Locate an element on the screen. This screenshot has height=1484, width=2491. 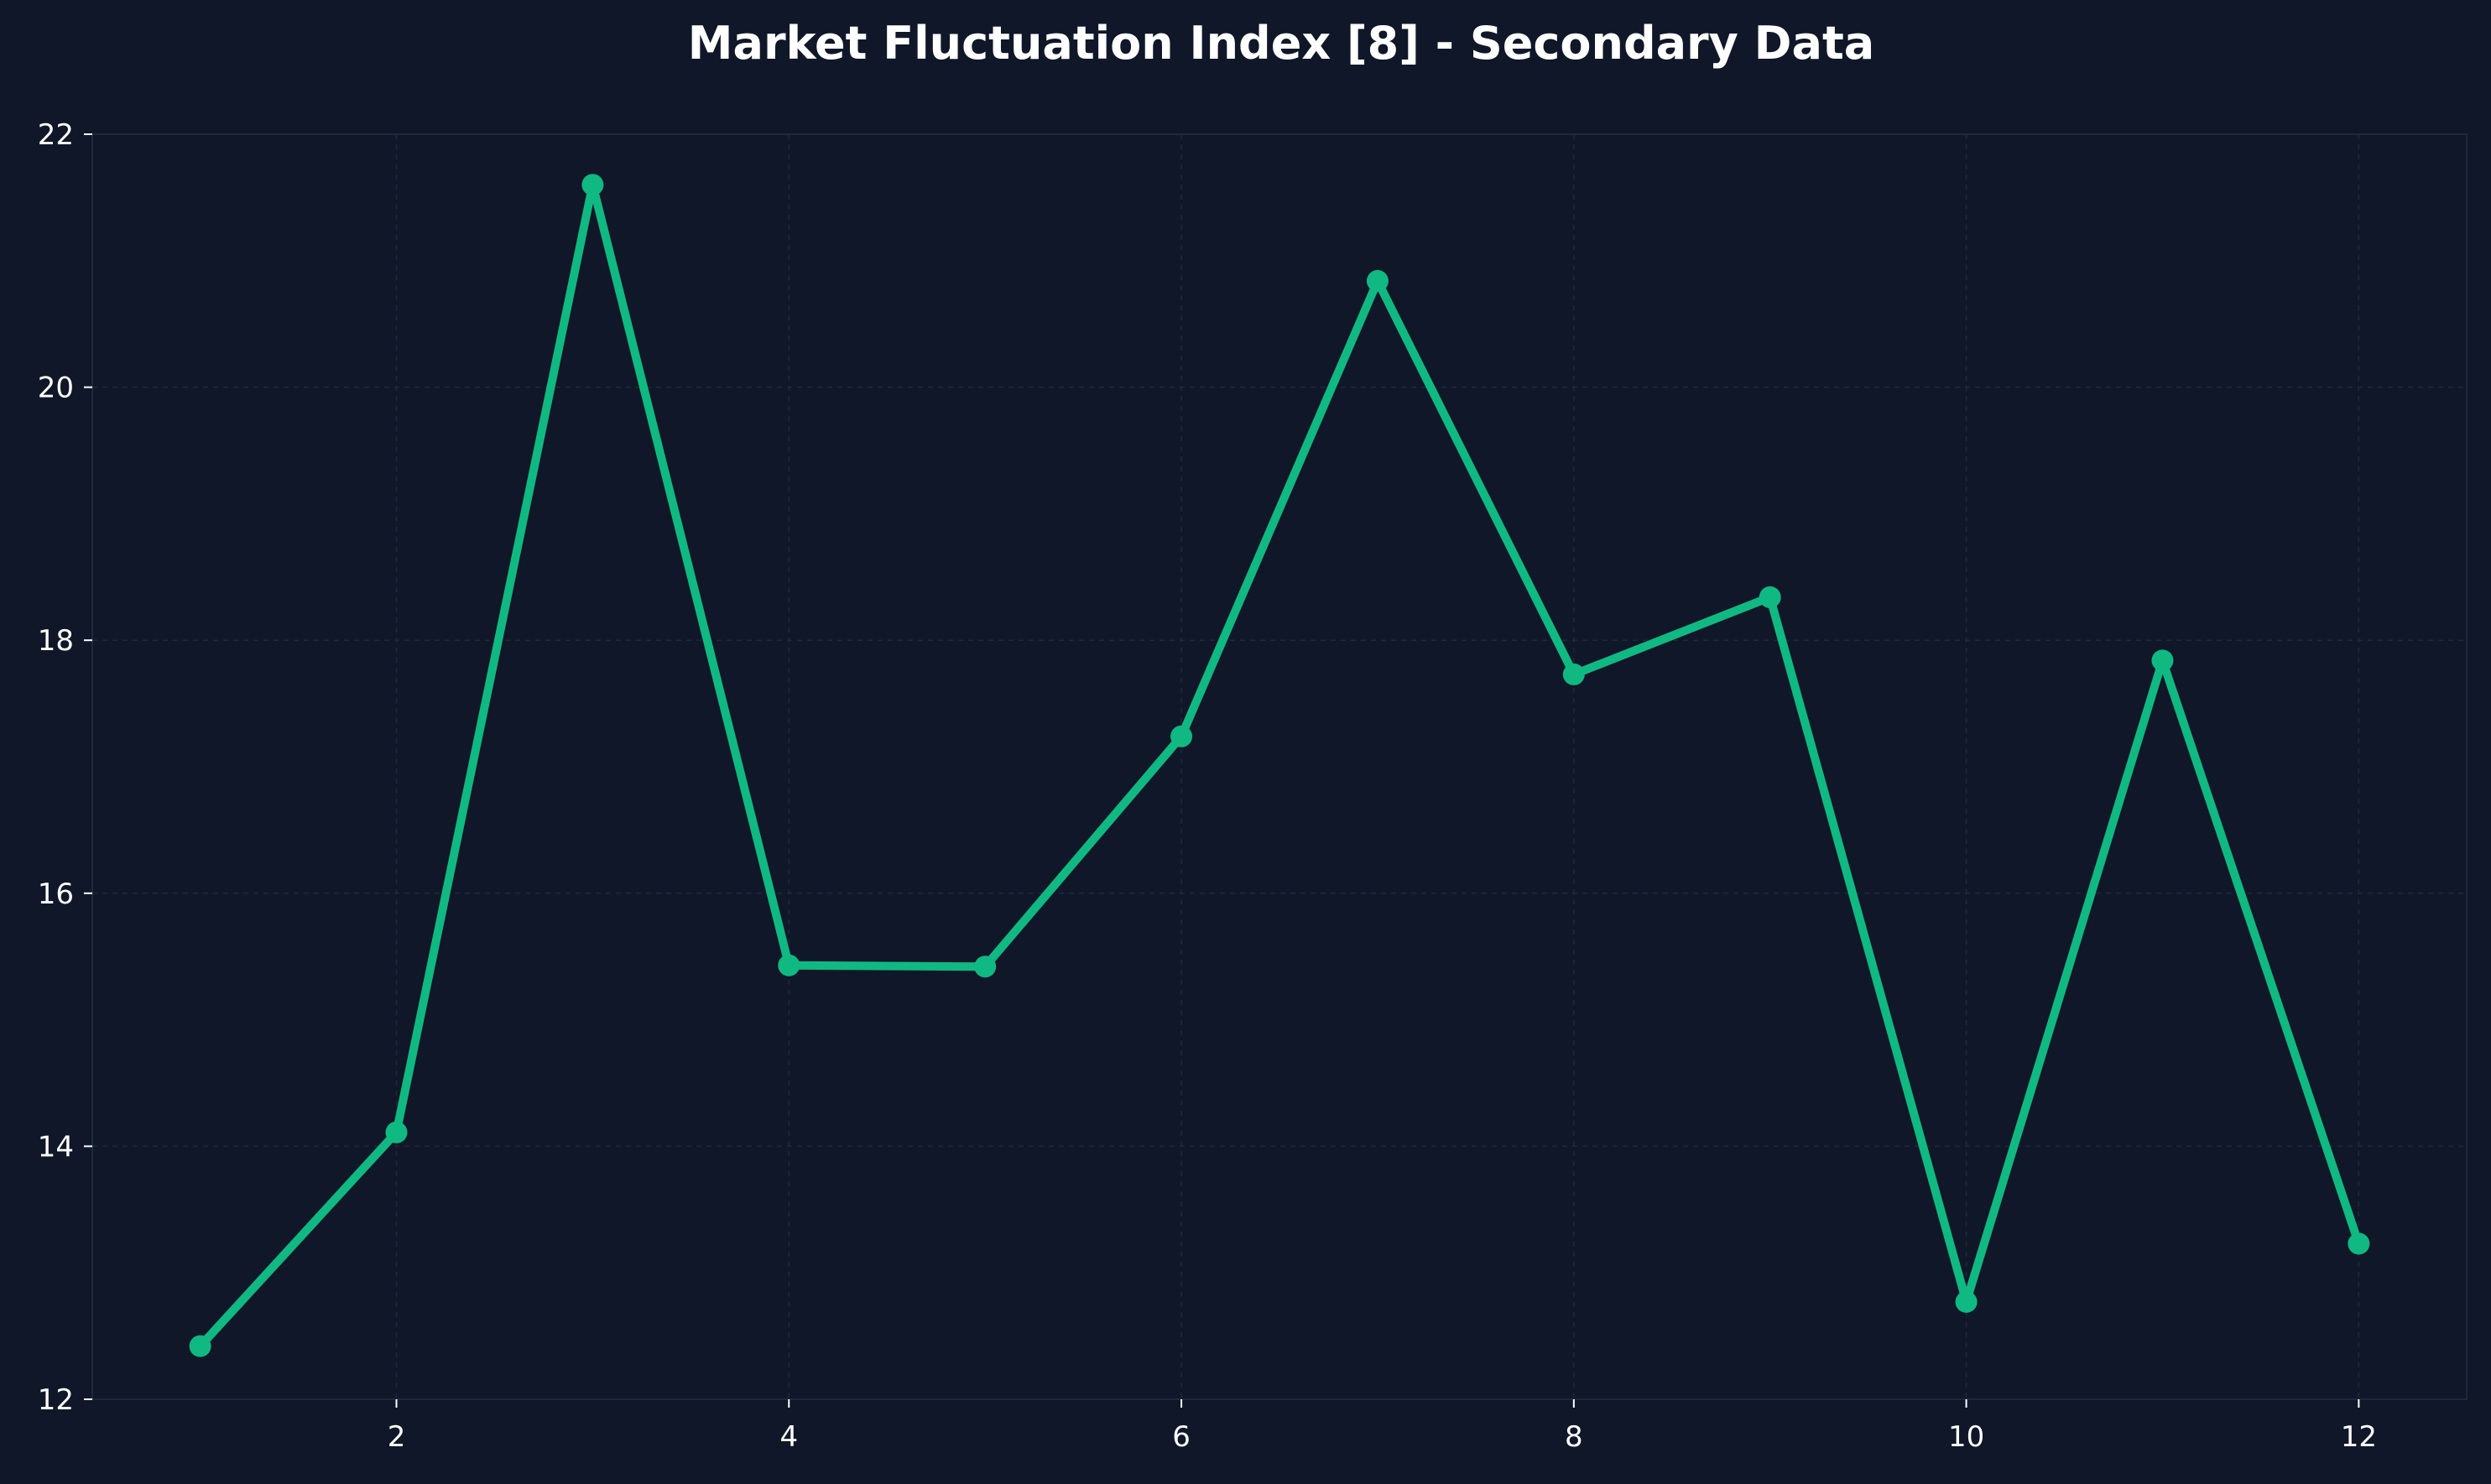
x-tick-label: 12 is located at coordinates (2359, 1437).